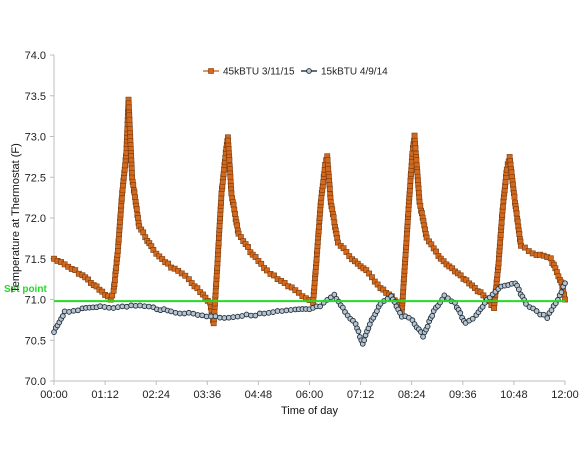  What do you see at coordinates (514, 395) in the screenshot?
I see `x-tick-label: 10:48` at bounding box center [514, 395].